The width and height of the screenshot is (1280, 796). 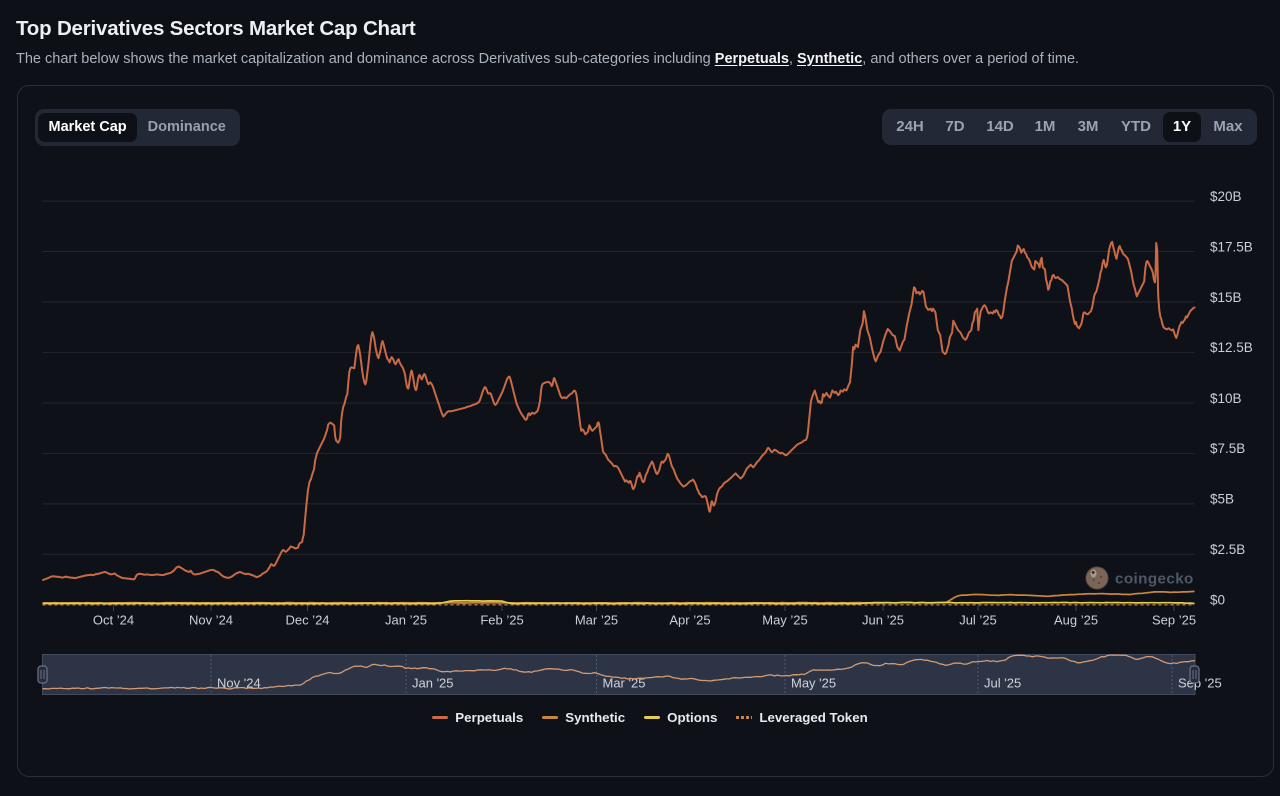 What do you see at coordinates (689, 620) in the screenshot?
I see `svg-text: Apr ’25` at bounding box center [689, 620].